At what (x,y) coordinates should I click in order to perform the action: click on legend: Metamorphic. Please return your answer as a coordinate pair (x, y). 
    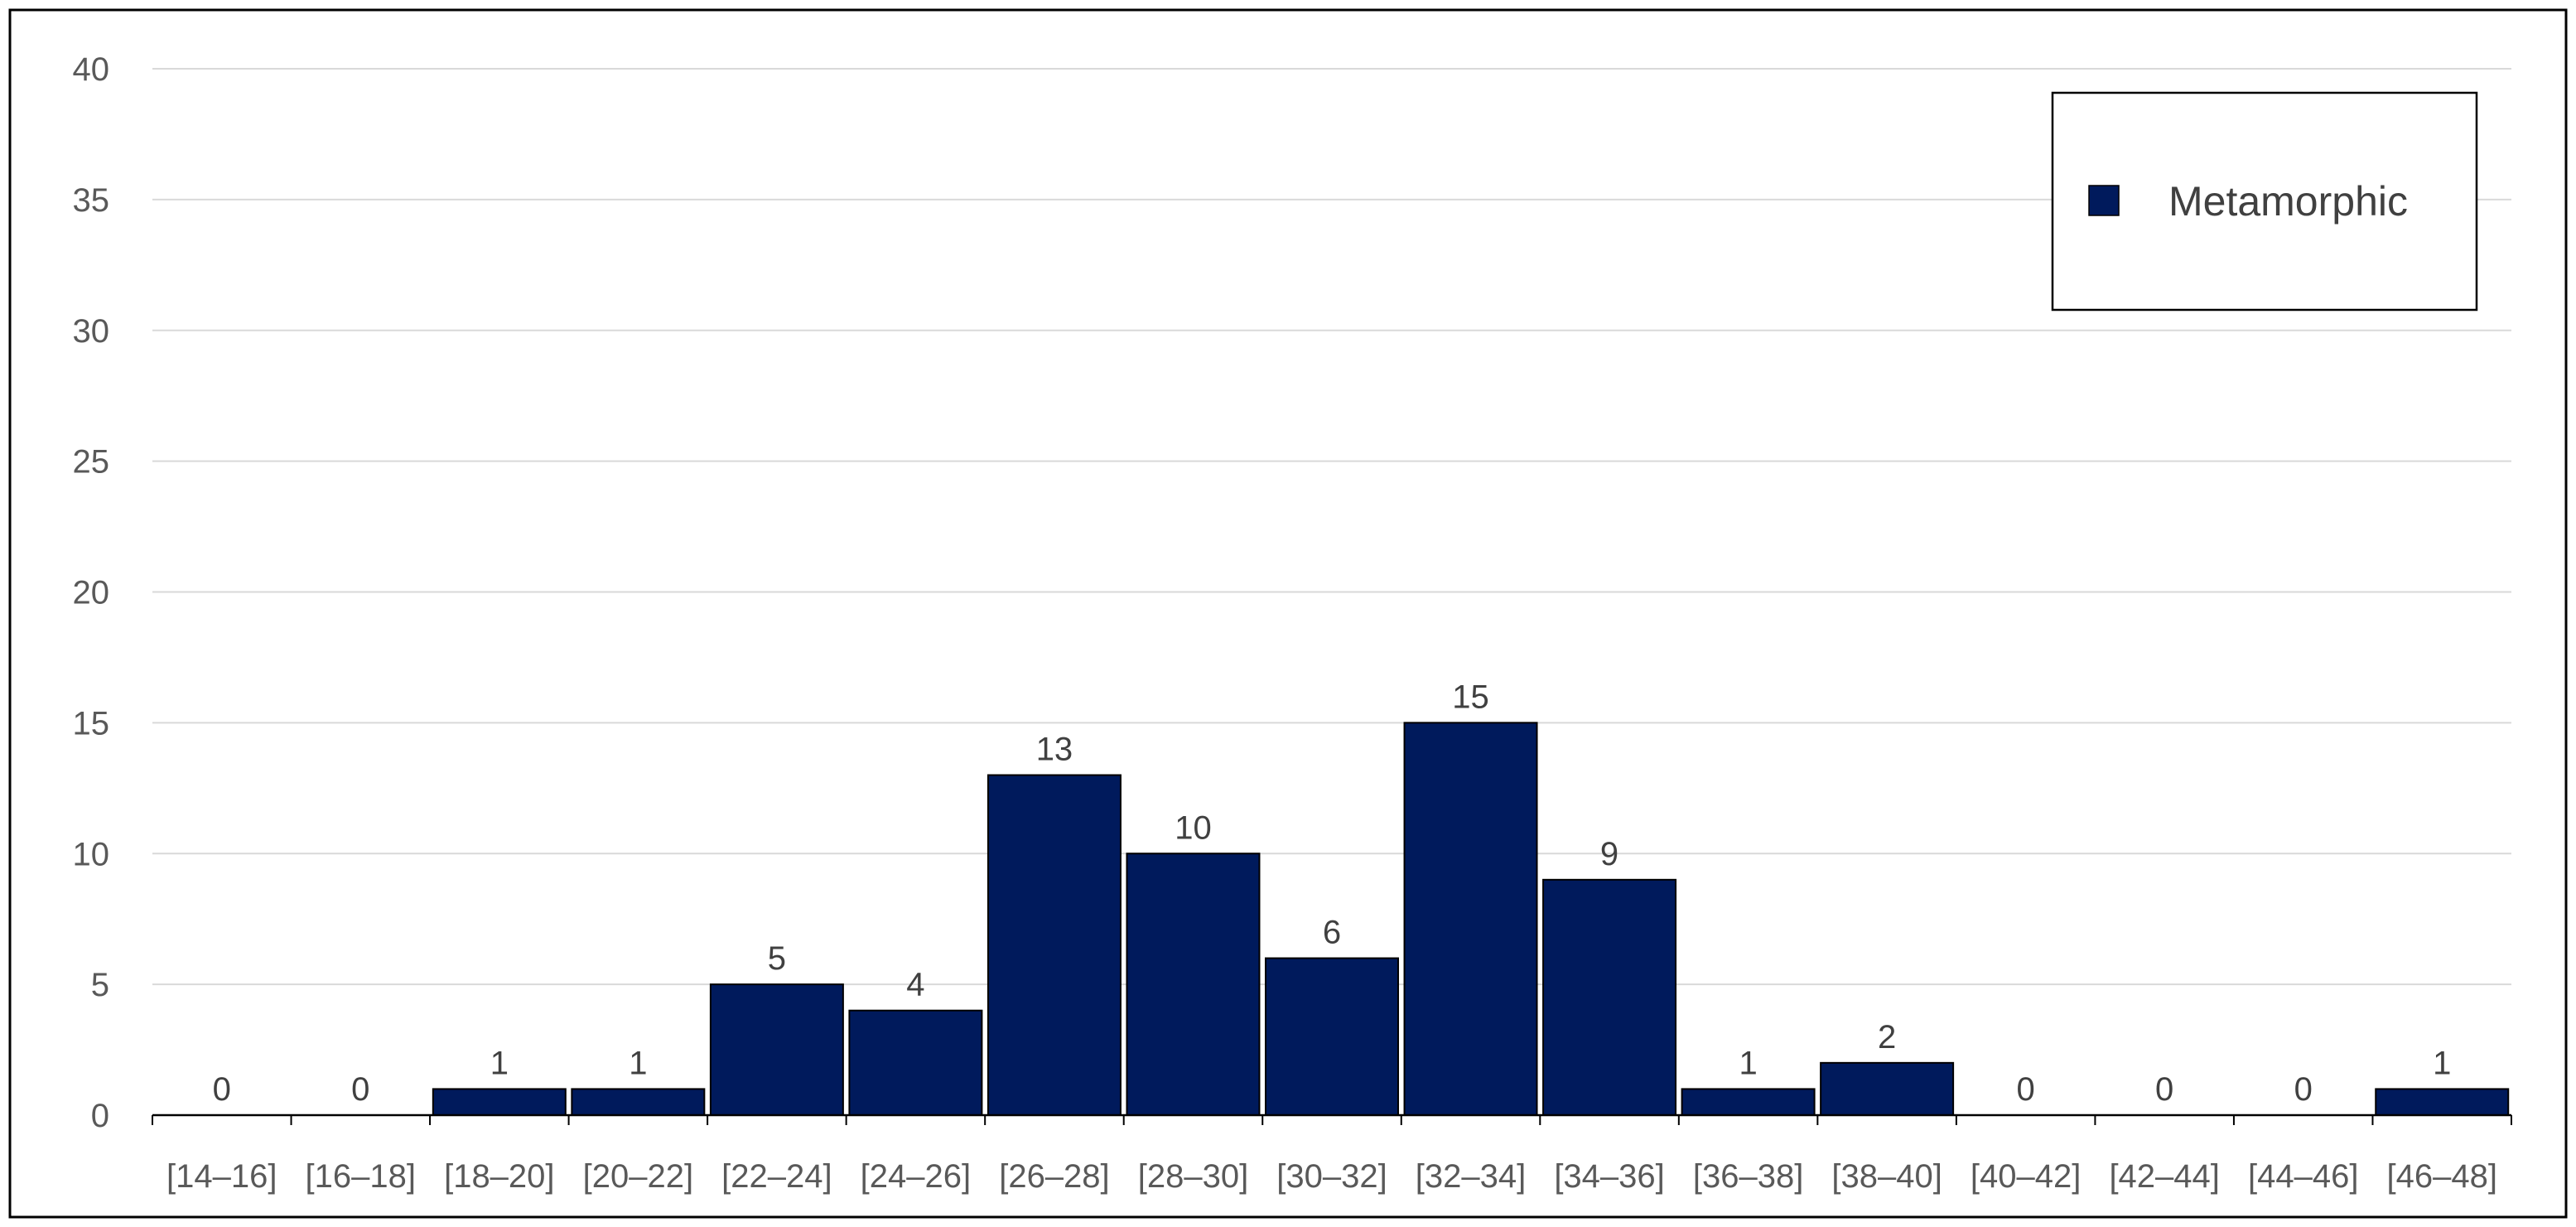
    Looking at the image, I should click on (2264, 201).